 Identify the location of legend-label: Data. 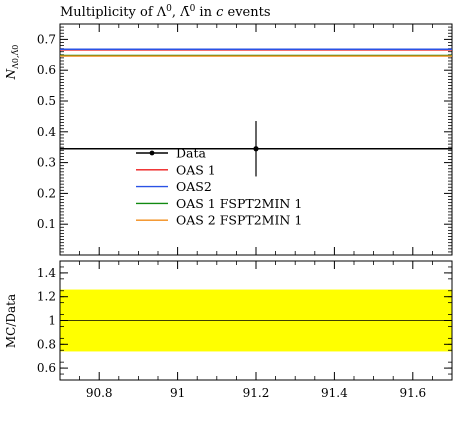
(191, 153).